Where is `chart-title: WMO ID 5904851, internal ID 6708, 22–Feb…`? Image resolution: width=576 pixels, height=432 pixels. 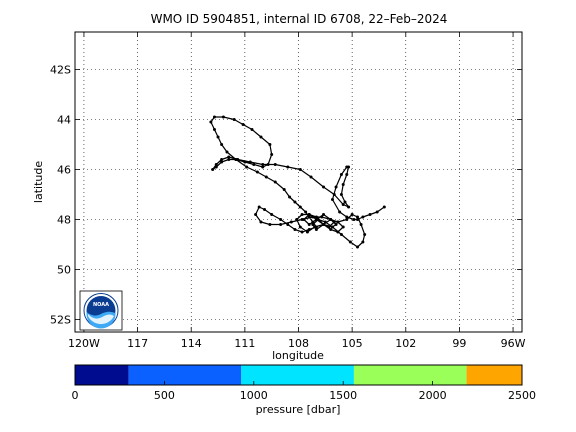 chart-title: WMO ID 5904851, internal ID 6708, 22–Feb… is located at coordinates (299, 19).